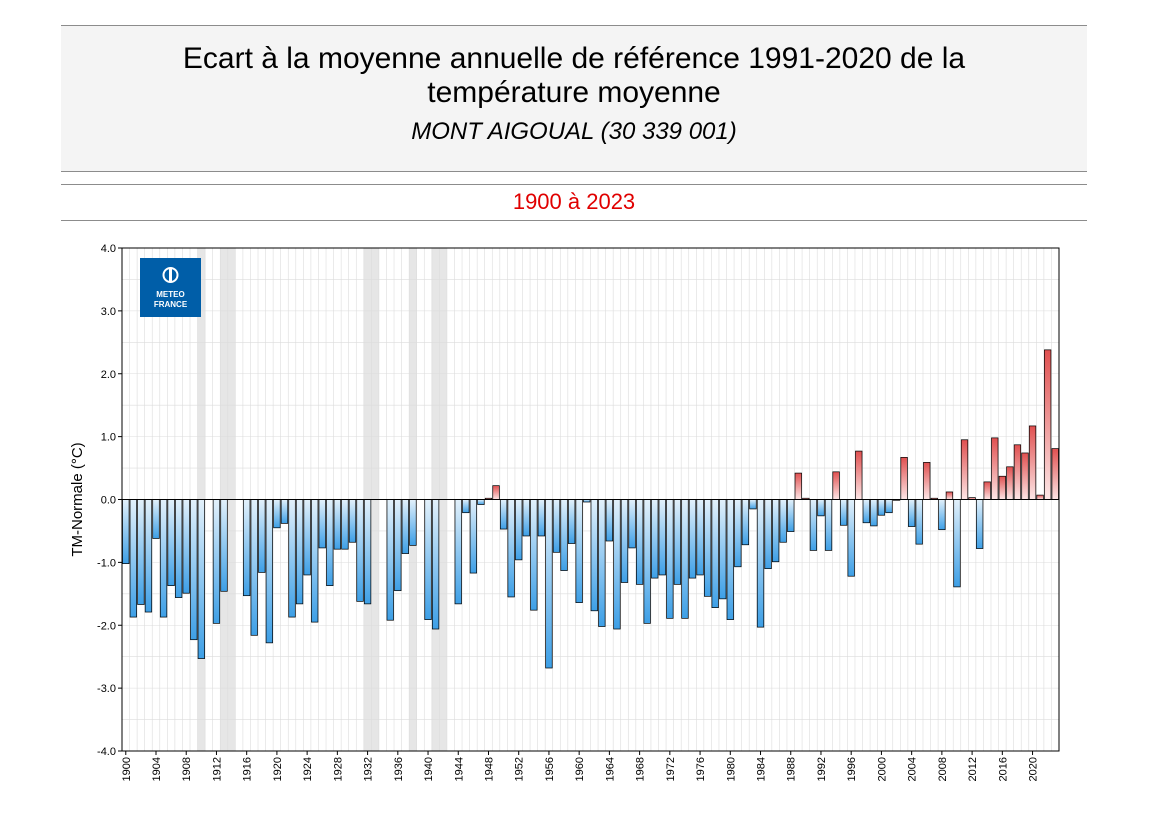 Image resolution: width=1149 pixels, height=815 pixels. Describe the element at coordinates (127, 769) in the screenshot. I see `x-tick-label: 1900` at that location.